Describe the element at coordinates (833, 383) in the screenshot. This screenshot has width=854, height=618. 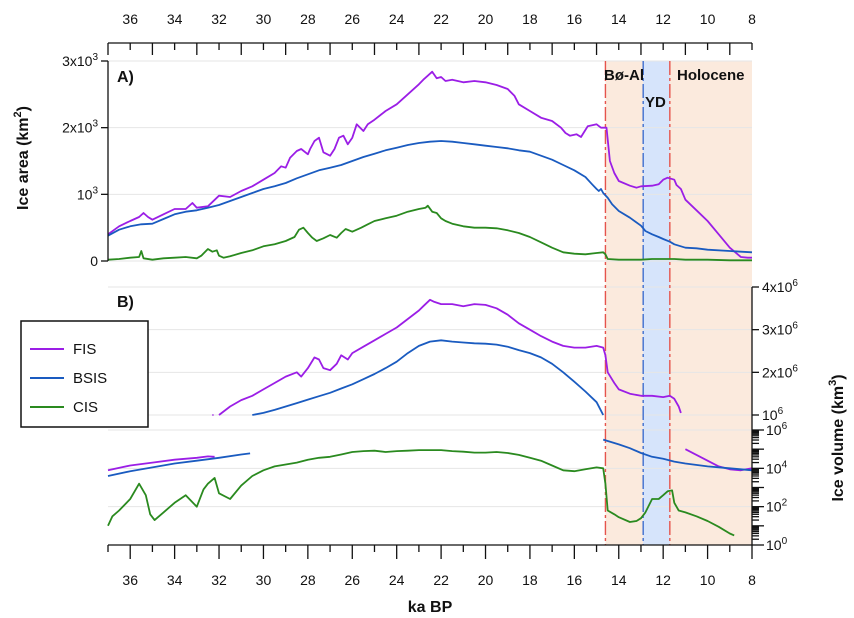
I see `y-axis-title-volume-exp: 3` at that location.